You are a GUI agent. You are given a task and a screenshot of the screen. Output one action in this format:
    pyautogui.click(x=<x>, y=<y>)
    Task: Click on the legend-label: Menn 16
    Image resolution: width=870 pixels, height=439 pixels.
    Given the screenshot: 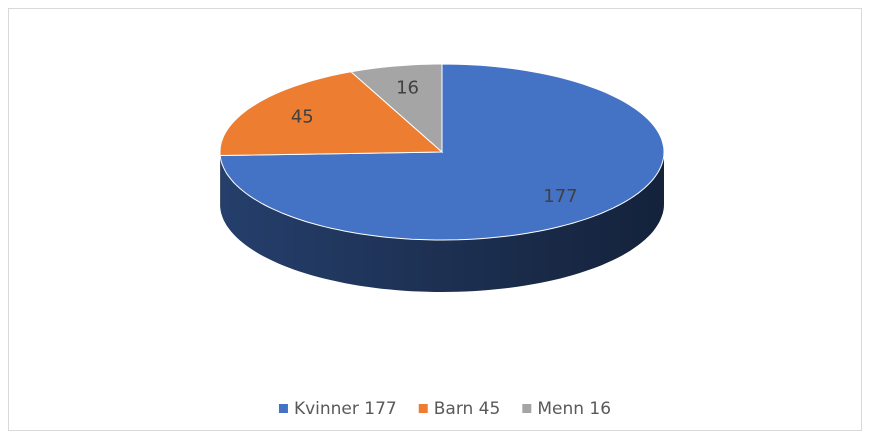 What is the action you would take?
    pyautogui.click(x=574, y=409)
    